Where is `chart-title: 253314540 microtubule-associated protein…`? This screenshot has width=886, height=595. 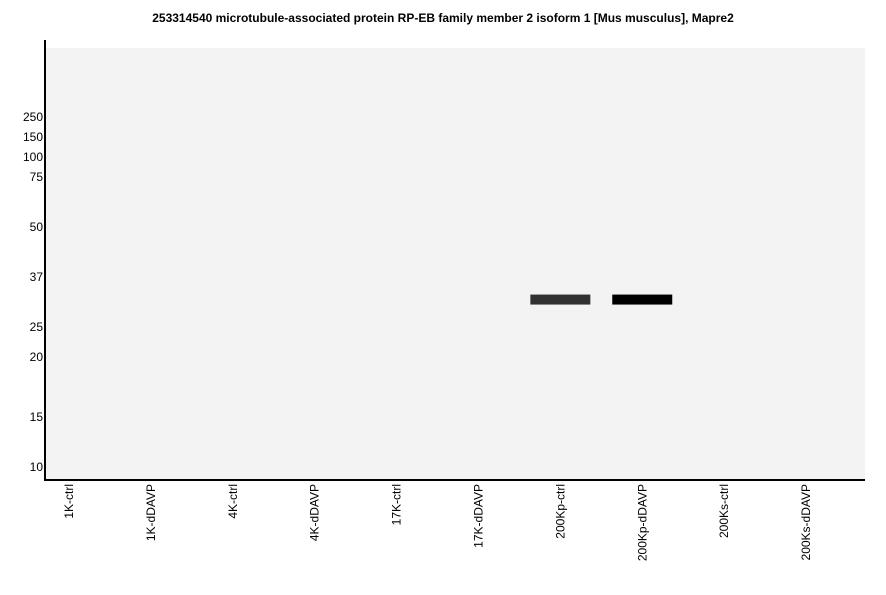
chart-title: 253314540 microtubule-associated protein… is located at coordinates (443, 18).